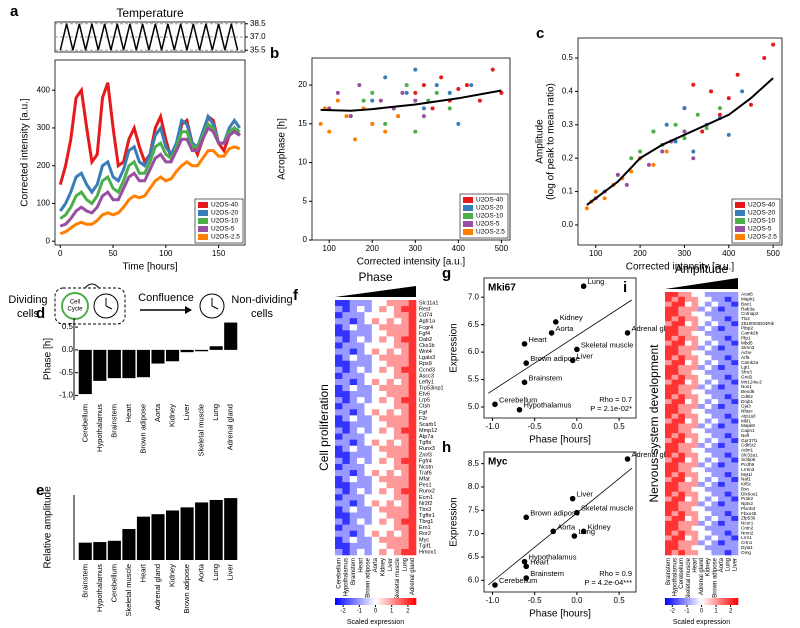 Image resolution: width=800 pixels, height=628 pixels. Describe the element at coordinates (66, 395) in the screenshot. I see `y-tick-label: -1.0` at that location.